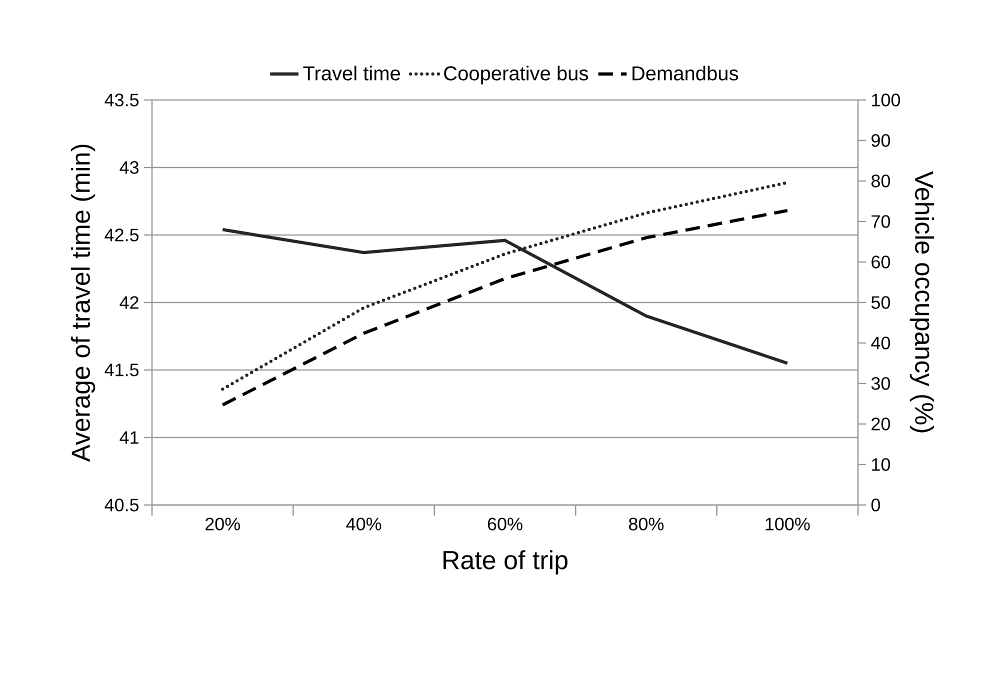 The height and width of the screenshot is (675, 984). What do you see at coordinates (129, 437) in the screenshot?
I see `y-tick-label: 41` at bounding box center [129, 437].